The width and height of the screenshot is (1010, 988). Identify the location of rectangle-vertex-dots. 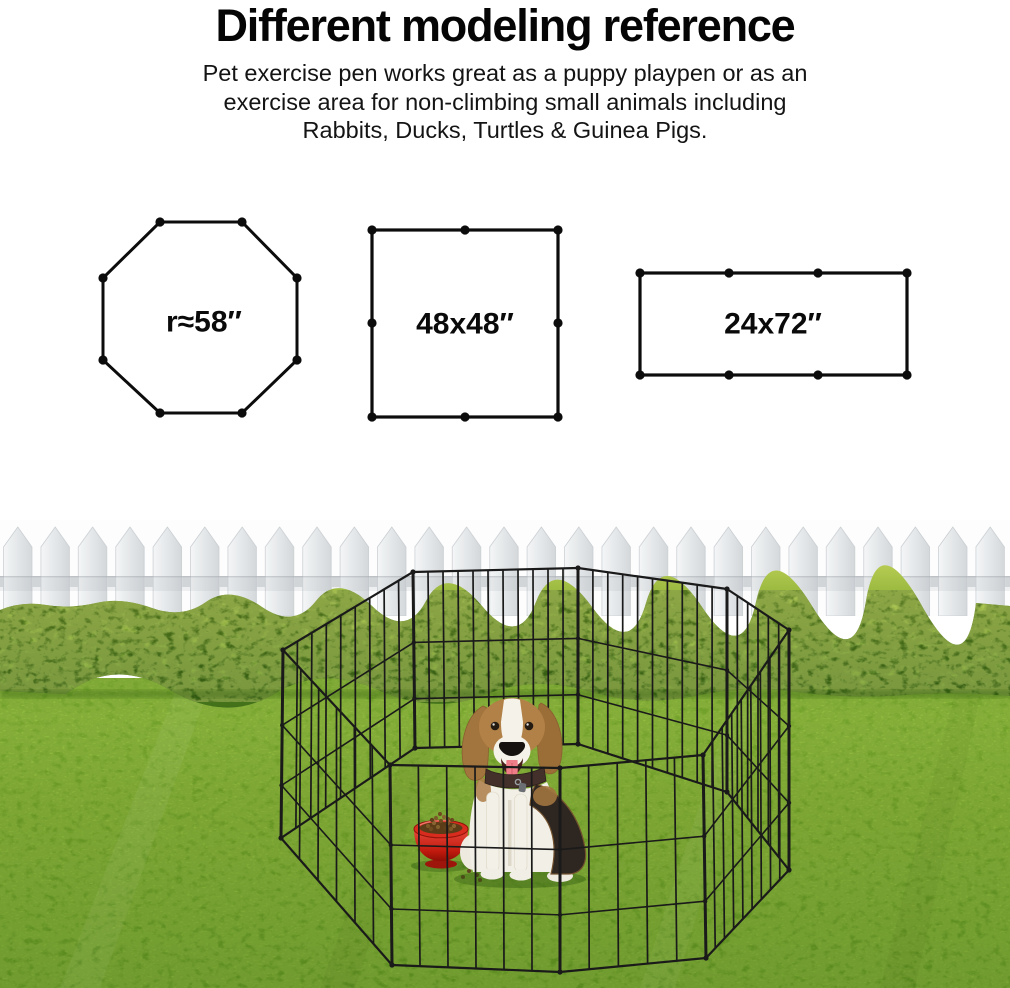
(773, 324).